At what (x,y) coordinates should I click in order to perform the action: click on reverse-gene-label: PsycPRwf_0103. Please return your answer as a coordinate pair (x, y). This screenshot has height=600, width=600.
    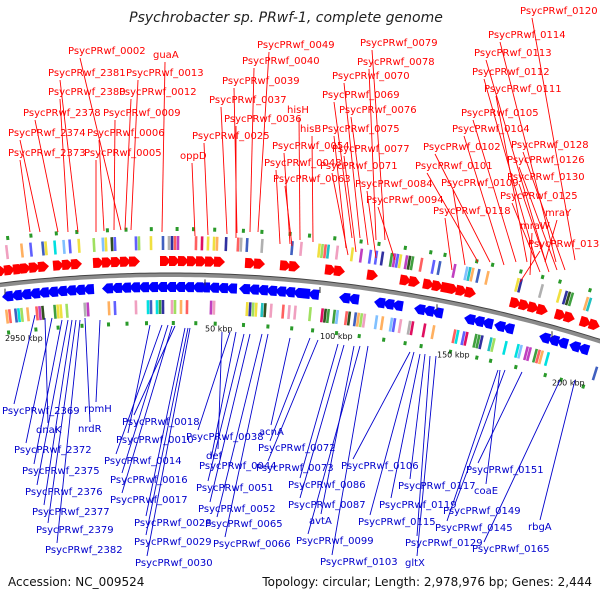
    Looking at the image, I should click on (359, 562).